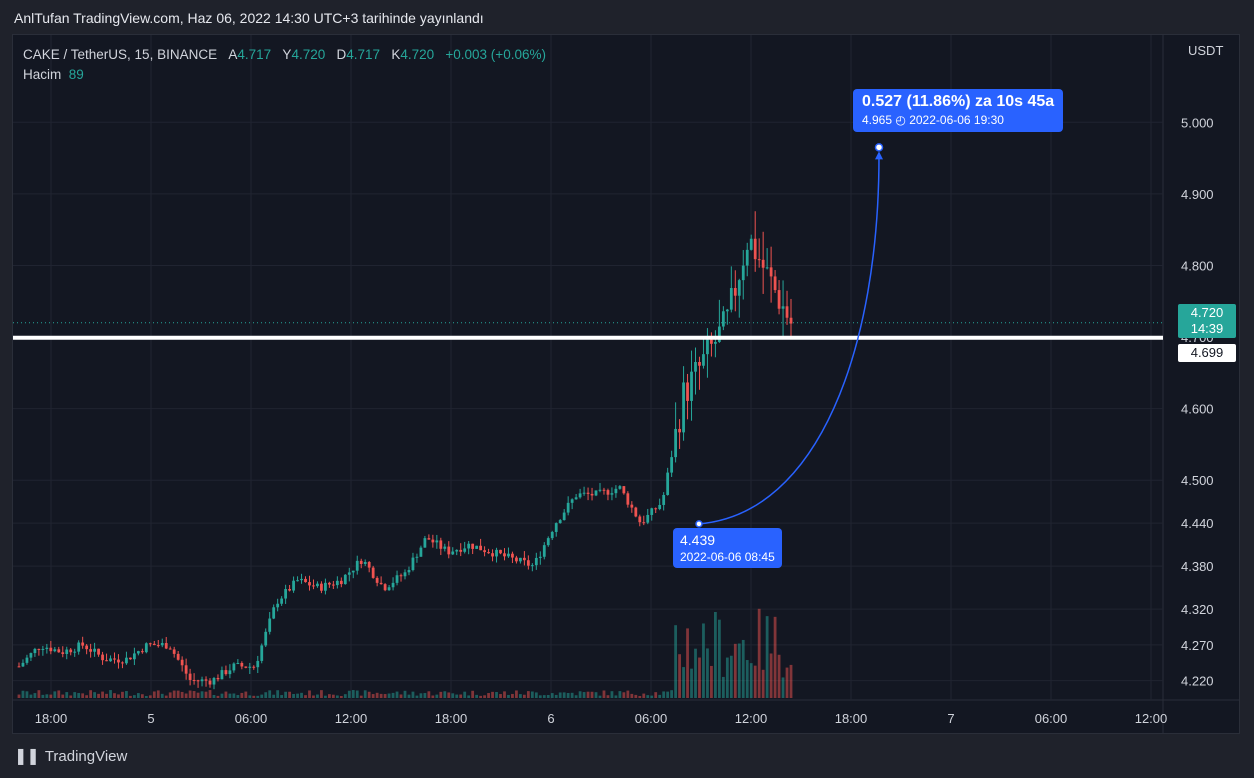 The image size is (1254, 778). Describe the element at coordinates (1197, 409) in the screenshot. I see `y-tick-label: 4.600` at that location.